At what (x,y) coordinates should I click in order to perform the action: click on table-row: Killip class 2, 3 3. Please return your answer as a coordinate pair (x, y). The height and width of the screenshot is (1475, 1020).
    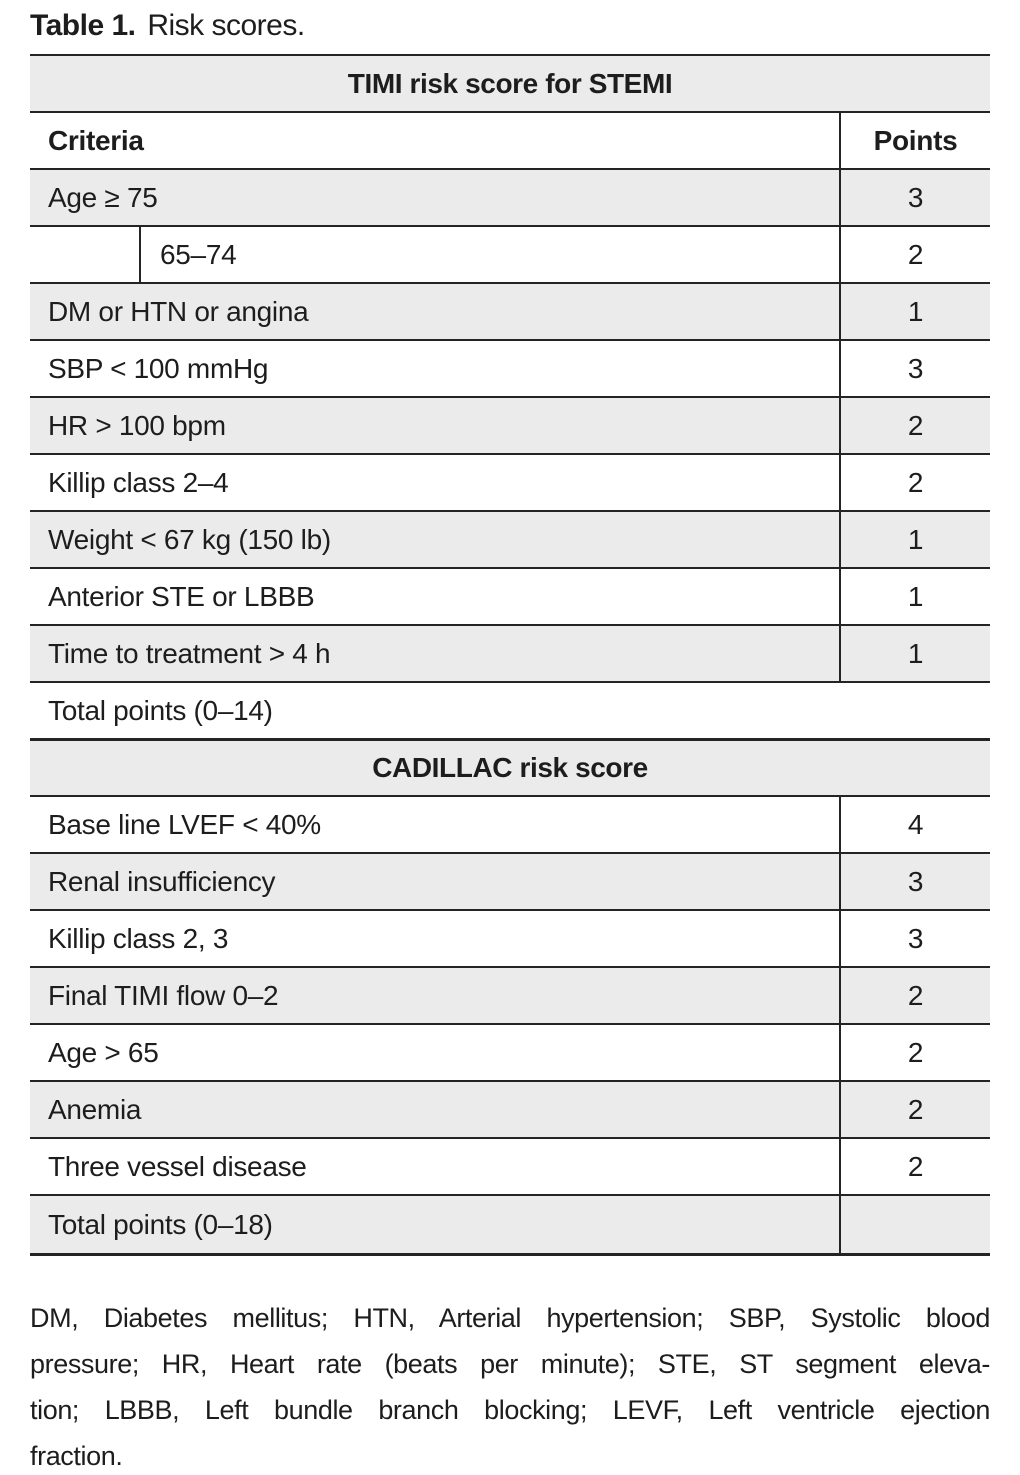
    Looking at the image, I should click on (510, 939).